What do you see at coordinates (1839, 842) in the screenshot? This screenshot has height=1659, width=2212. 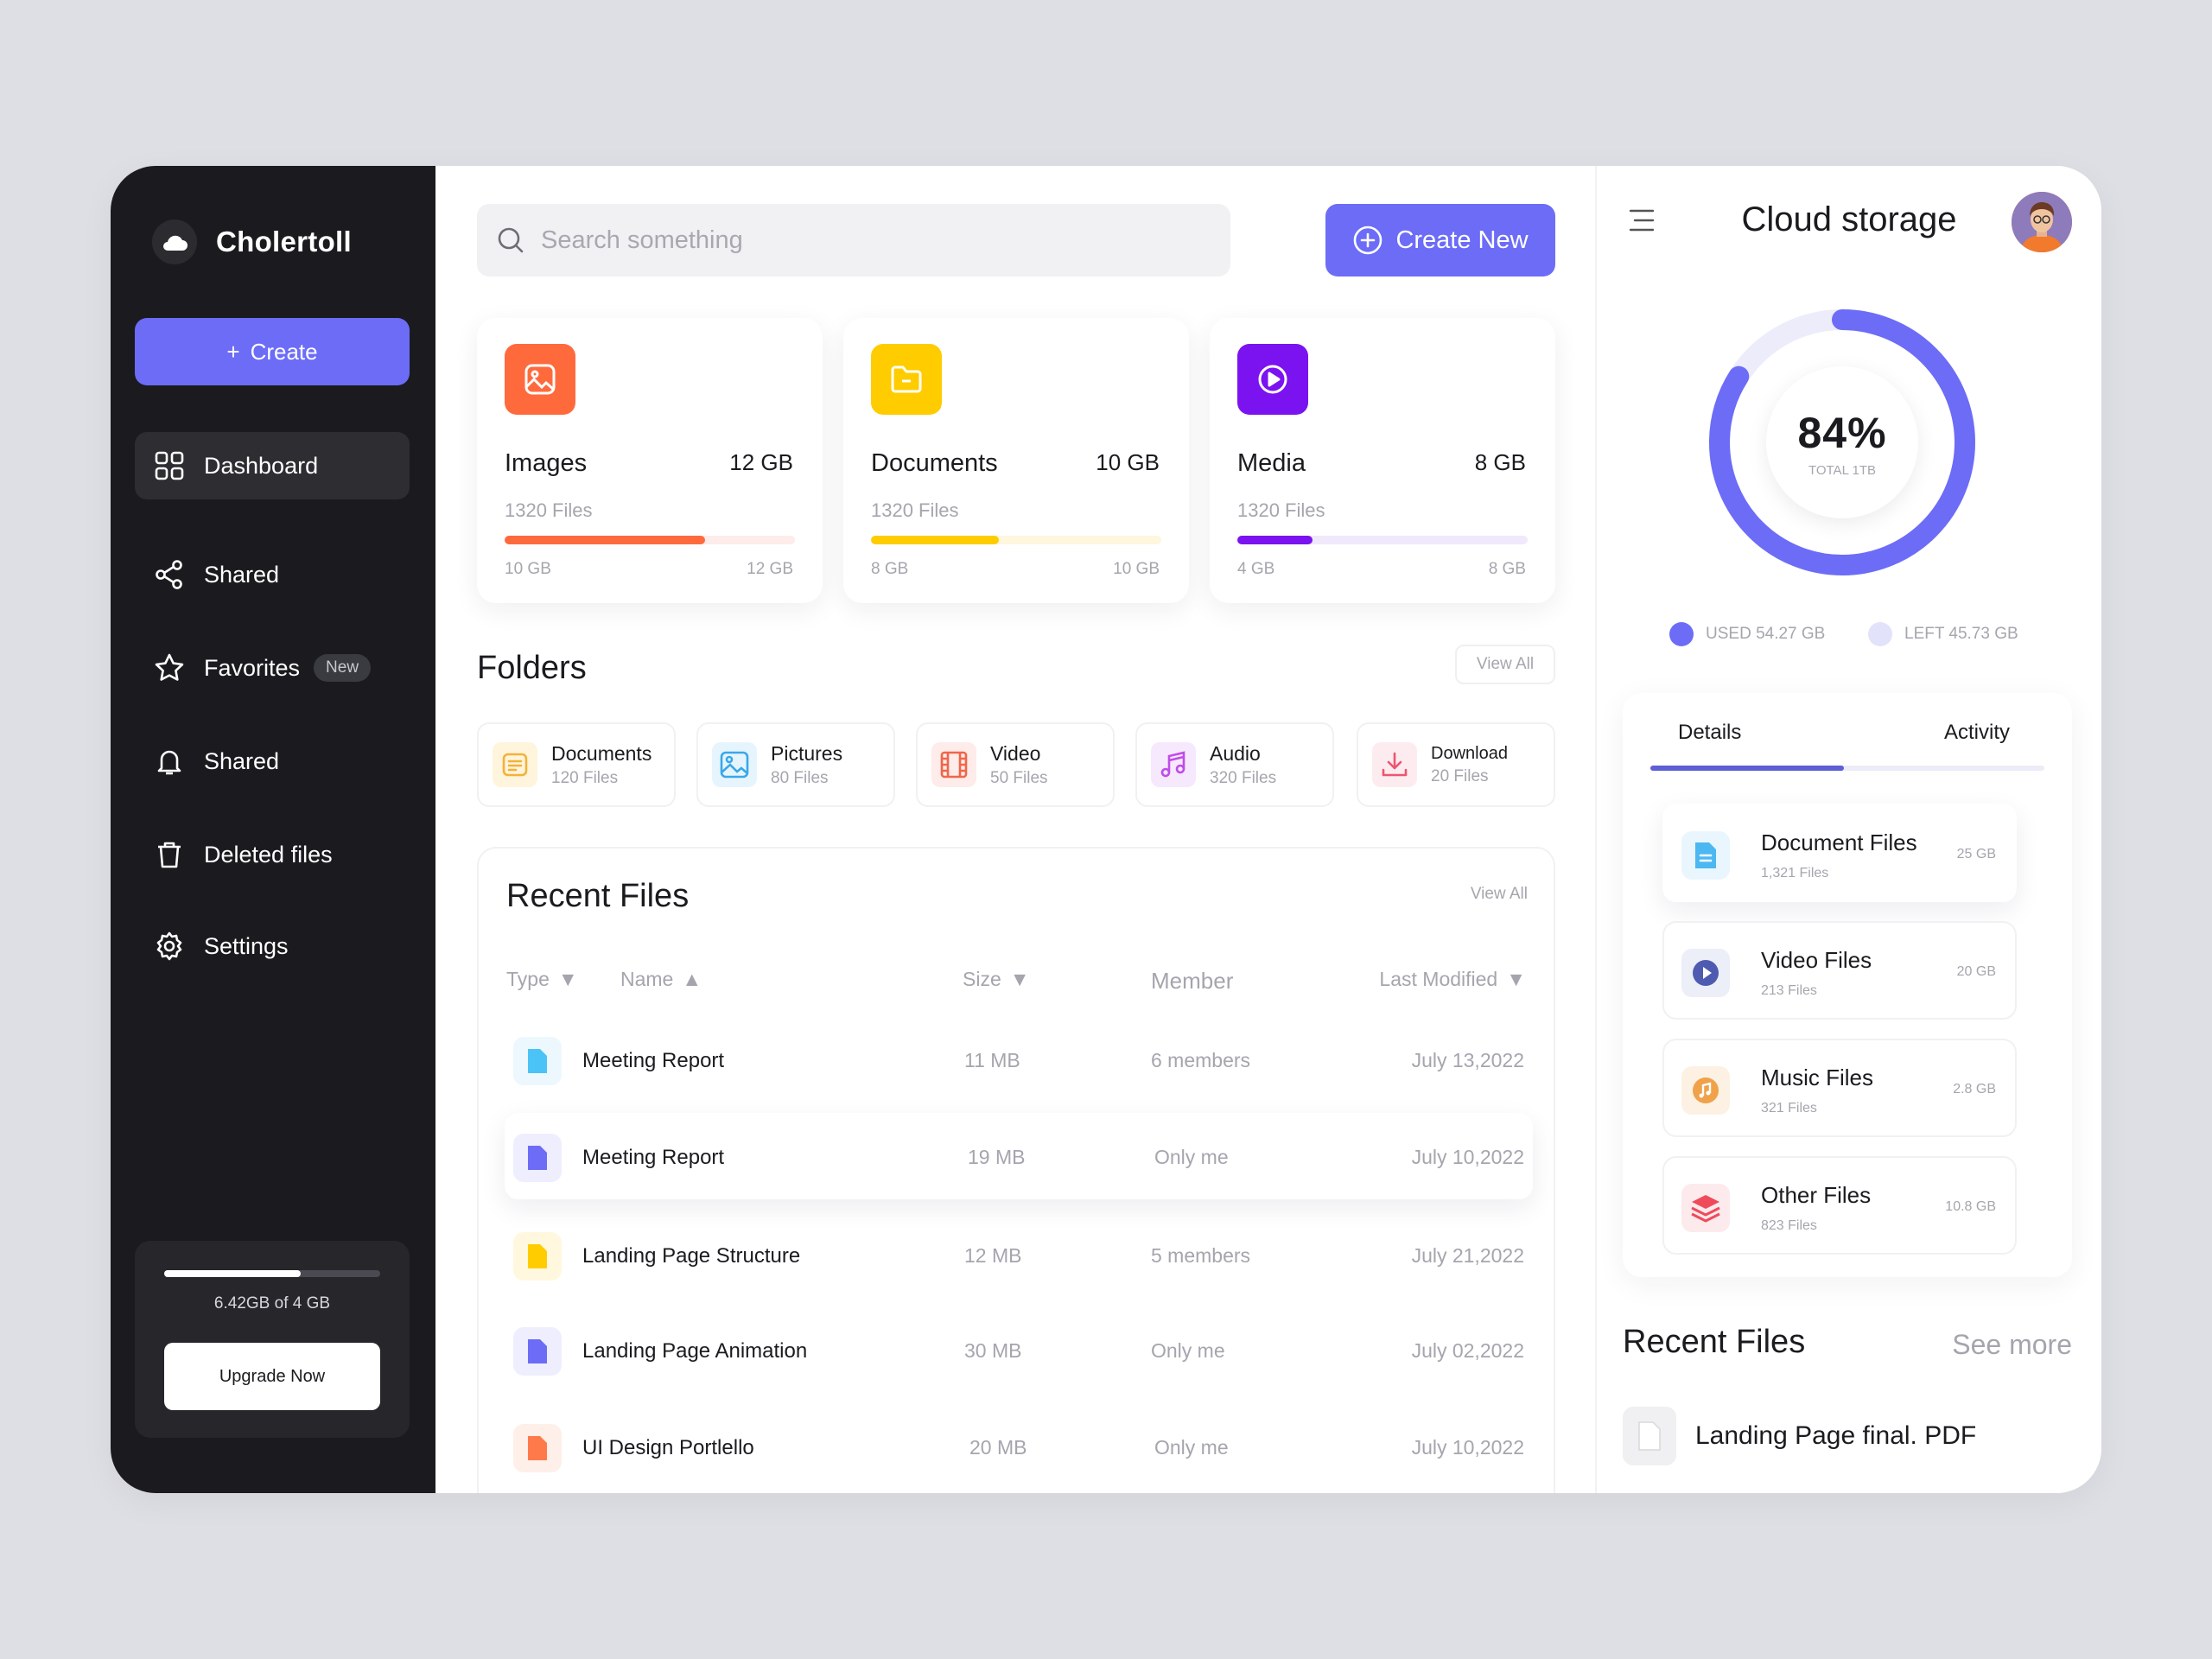 I see `category-name: Document Files` at bounding box center [1839, 842].